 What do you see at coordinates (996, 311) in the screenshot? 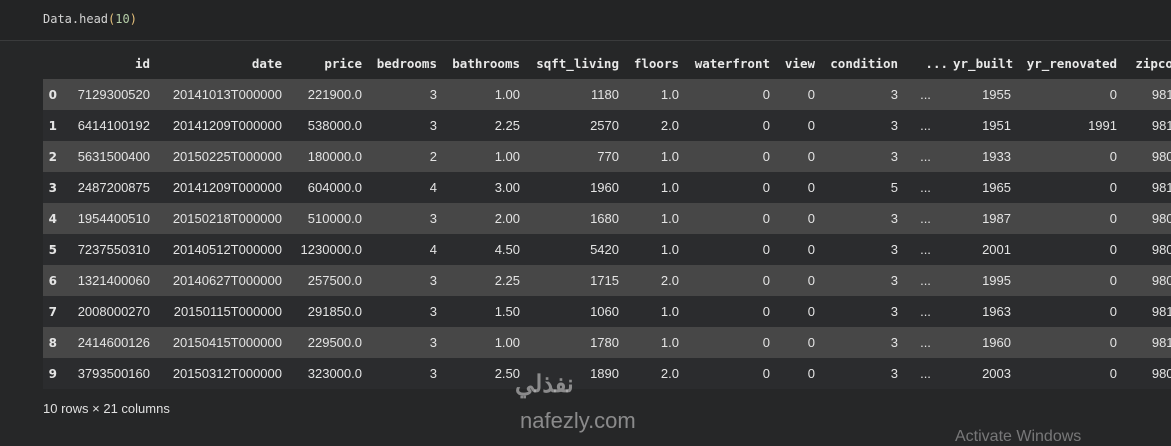
I see `table-cell: 1963` at bounding box center [996, 311].